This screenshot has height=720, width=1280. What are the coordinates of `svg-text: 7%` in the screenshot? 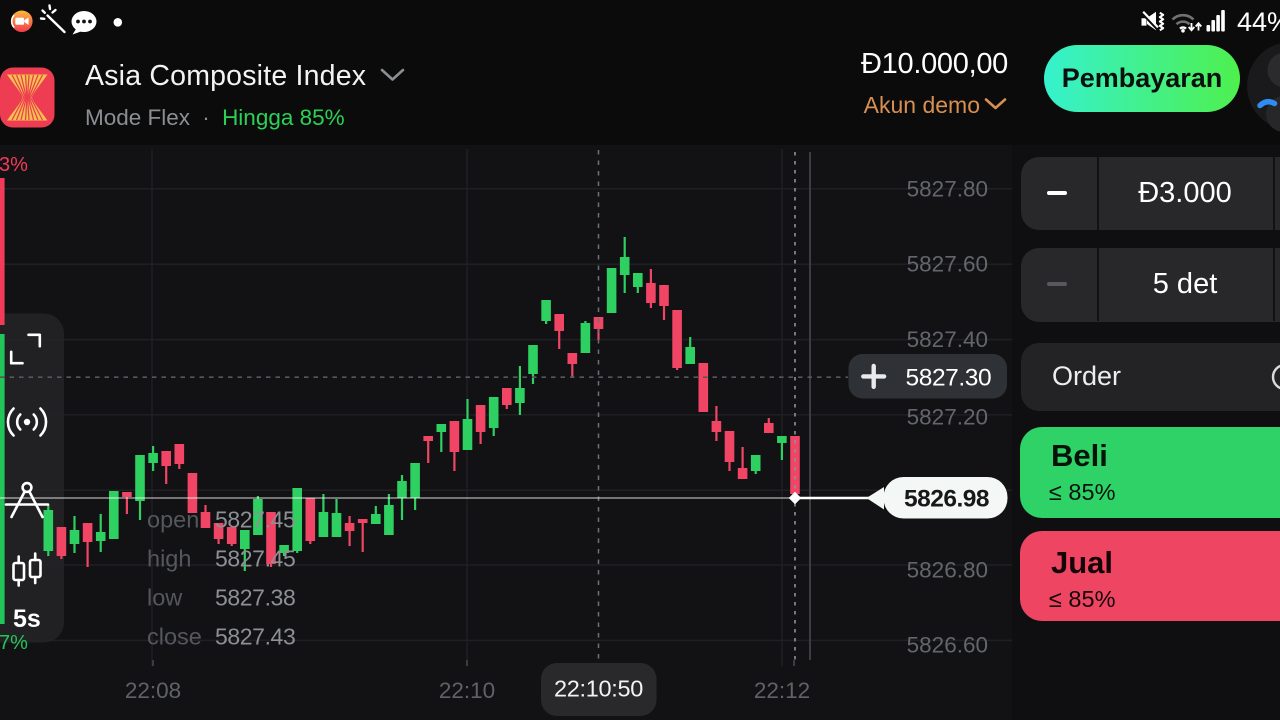 It's located at (14, 643).